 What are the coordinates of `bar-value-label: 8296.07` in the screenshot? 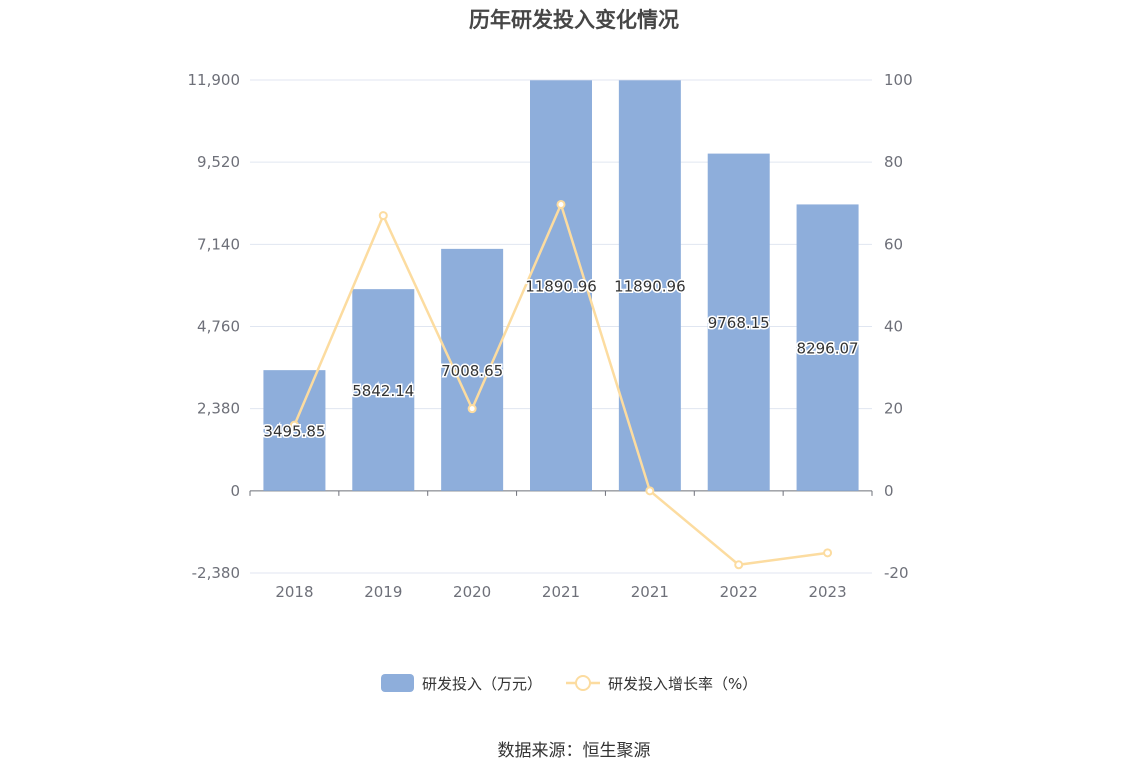 It's located at (828, 349).